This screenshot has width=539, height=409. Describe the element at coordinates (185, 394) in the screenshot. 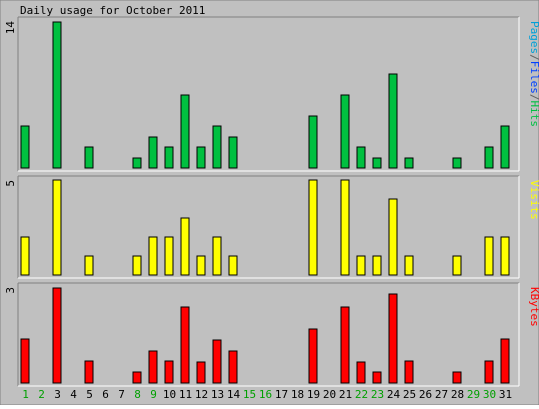

I see `x-tick-label-day-11: 11` at that location.